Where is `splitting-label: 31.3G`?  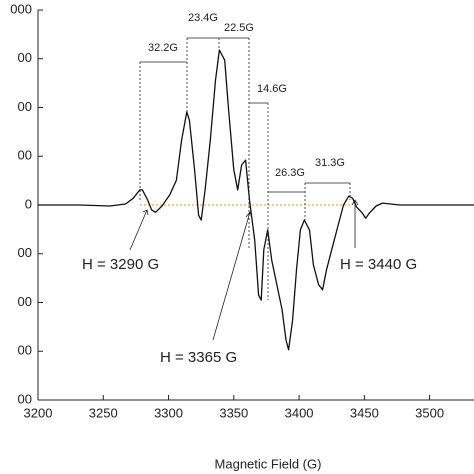
splitting-label: 31.3G is located at coordinates (330, 163).